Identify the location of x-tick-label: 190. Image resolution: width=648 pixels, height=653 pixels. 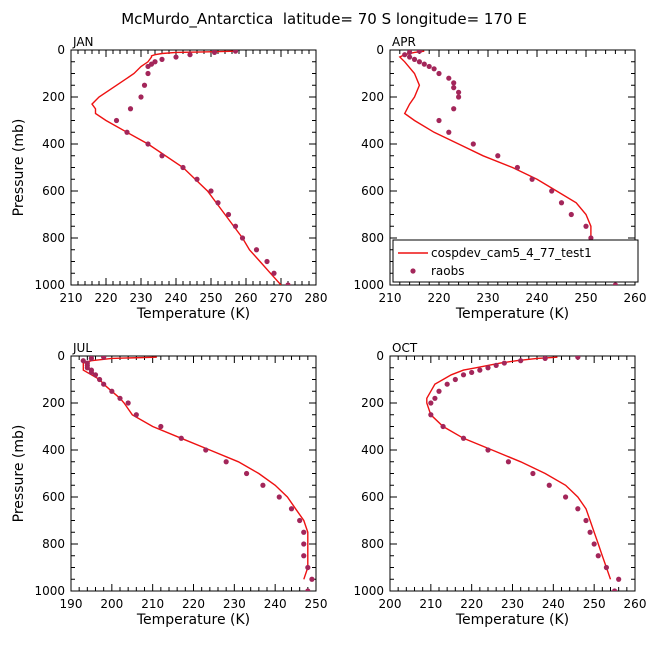
(71, 604).